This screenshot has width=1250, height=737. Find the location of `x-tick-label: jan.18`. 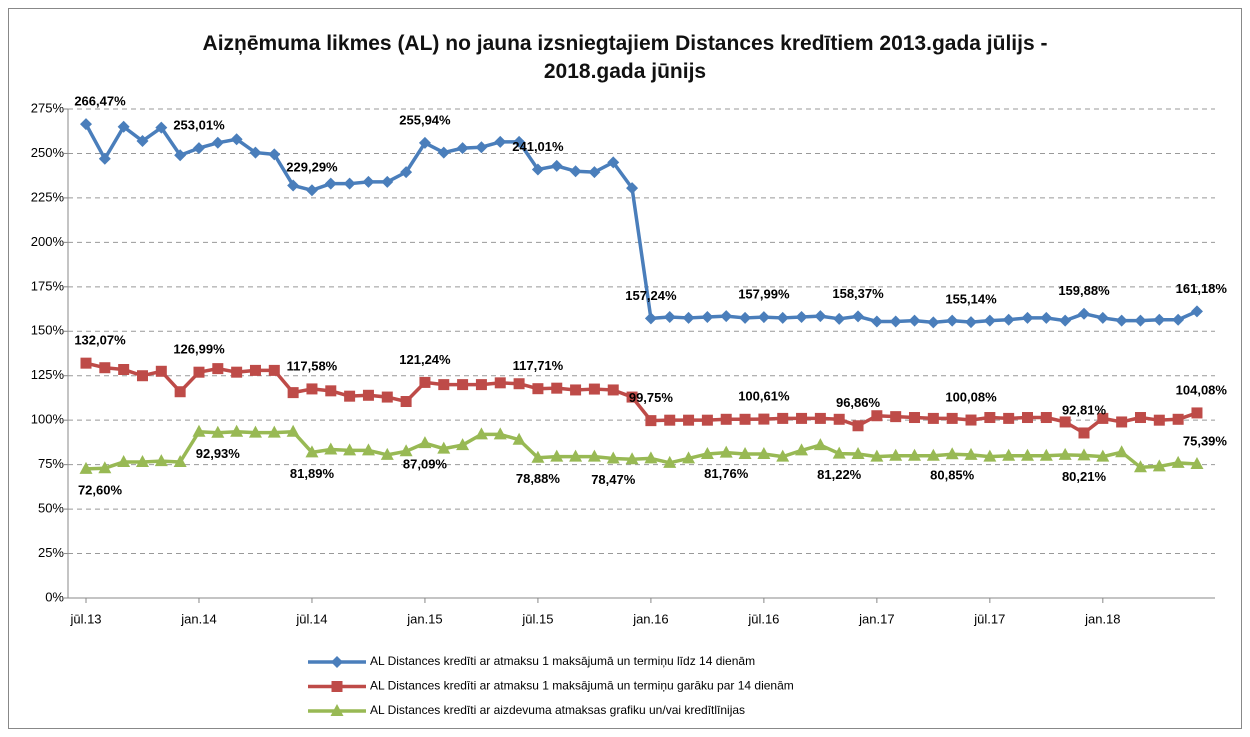

x-tick-label: jan.18 is located at coordinates (1102, 618).